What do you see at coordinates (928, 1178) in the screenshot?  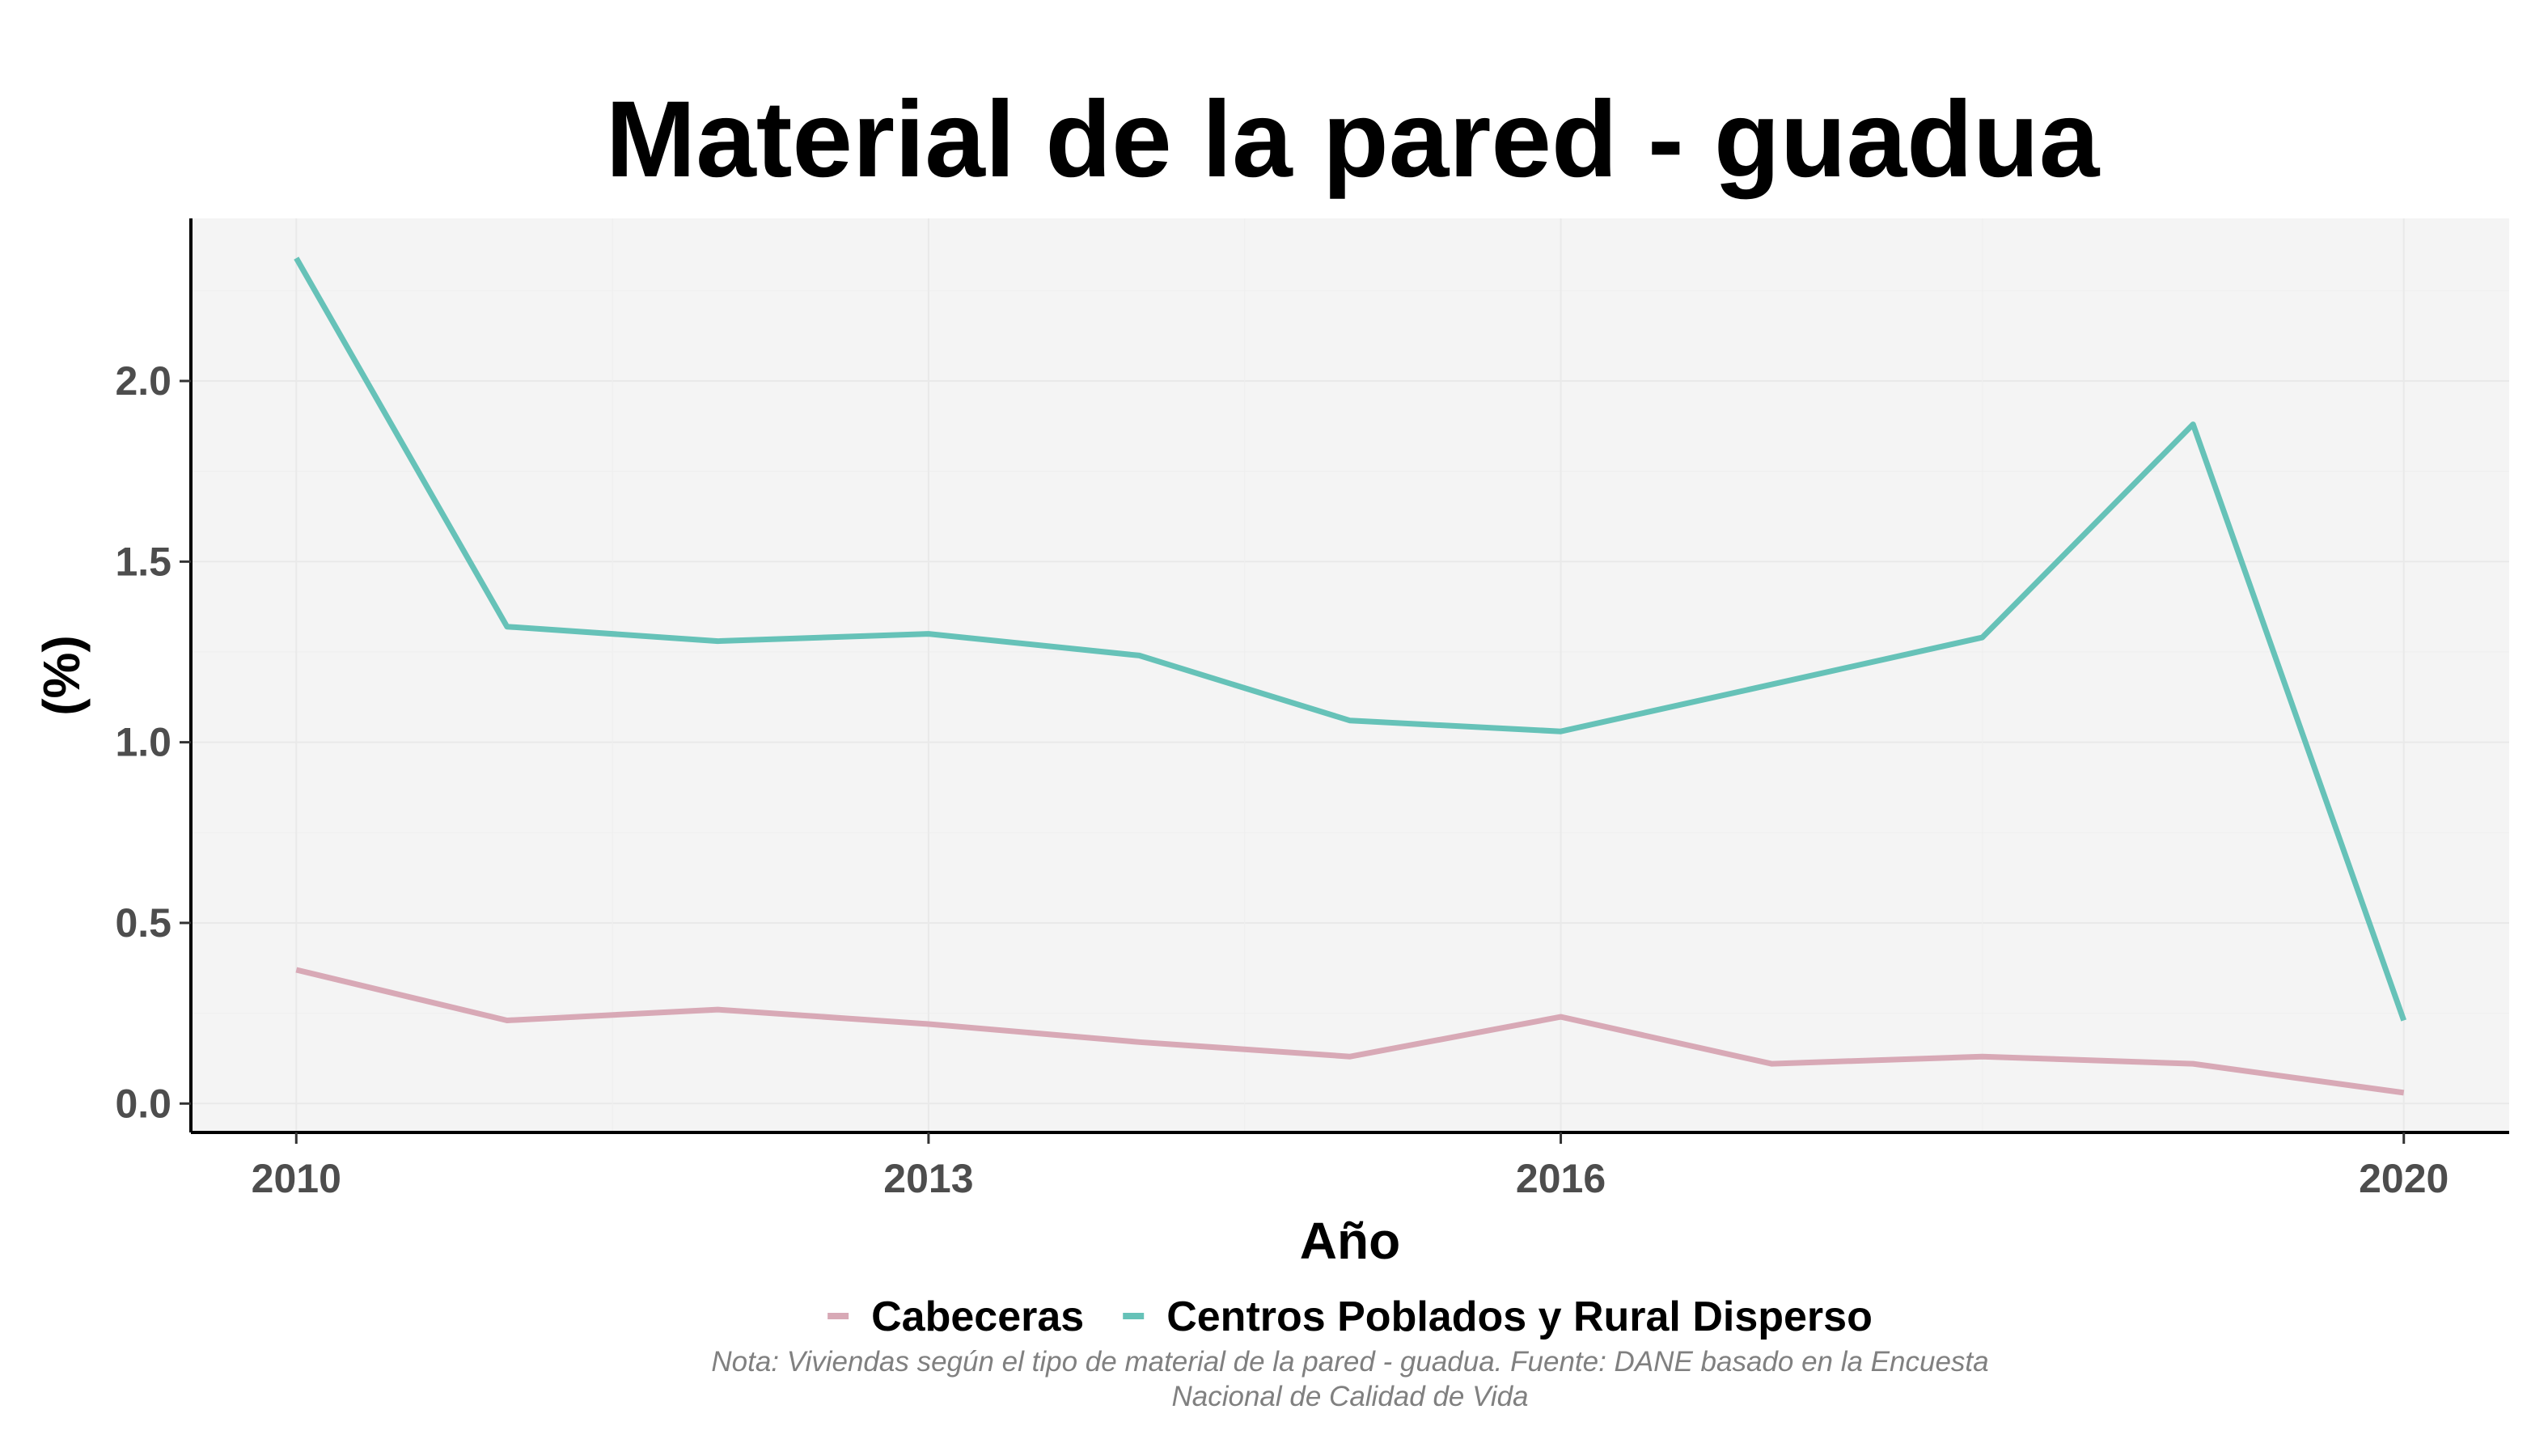 I see `x-tick-label: 2013` at bounding box center [928, 1178].